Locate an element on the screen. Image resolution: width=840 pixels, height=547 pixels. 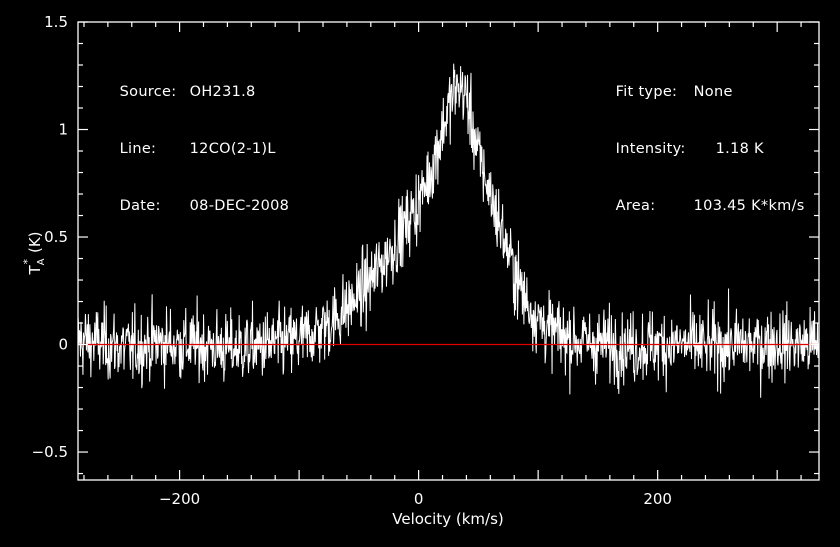
source-value: OH231.8 is located at coordinates (222, 92).